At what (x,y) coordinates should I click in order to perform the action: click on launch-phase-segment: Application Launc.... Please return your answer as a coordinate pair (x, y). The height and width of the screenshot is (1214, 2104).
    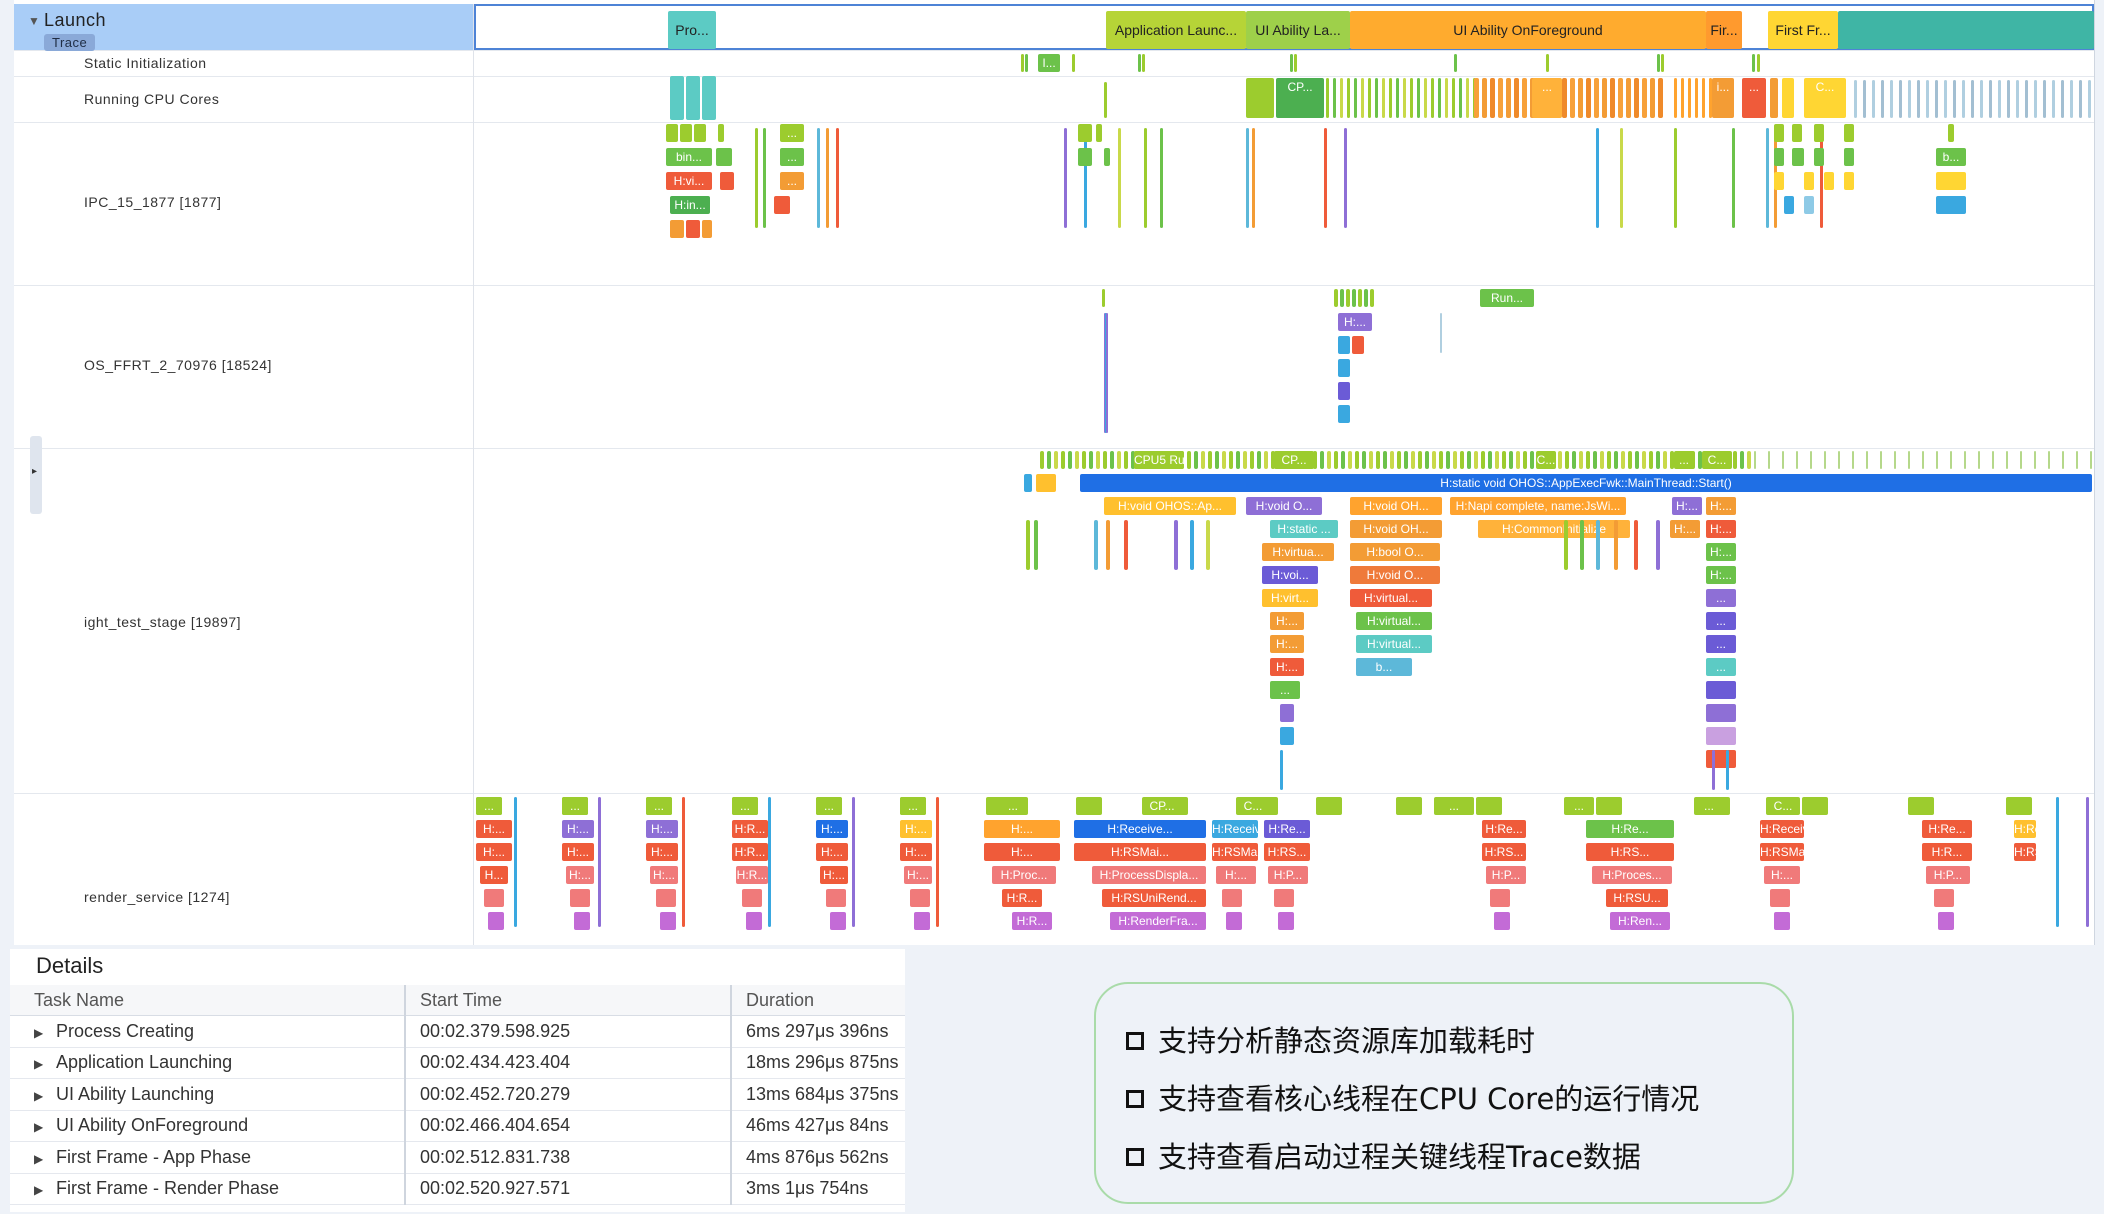
    Looking at the image, I should click on (1176, 30).